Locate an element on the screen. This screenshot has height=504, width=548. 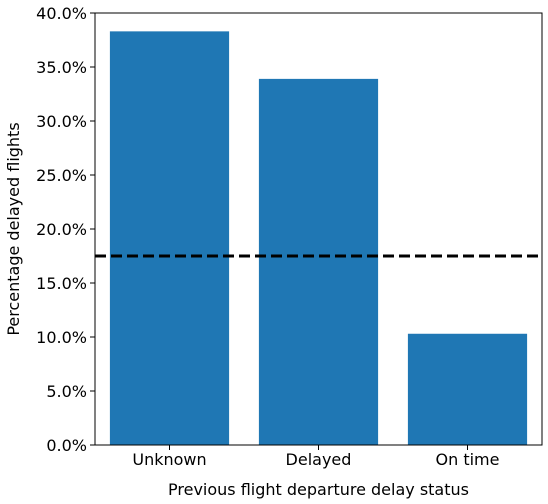
bar-on-time is located at coordinates (467, 389).